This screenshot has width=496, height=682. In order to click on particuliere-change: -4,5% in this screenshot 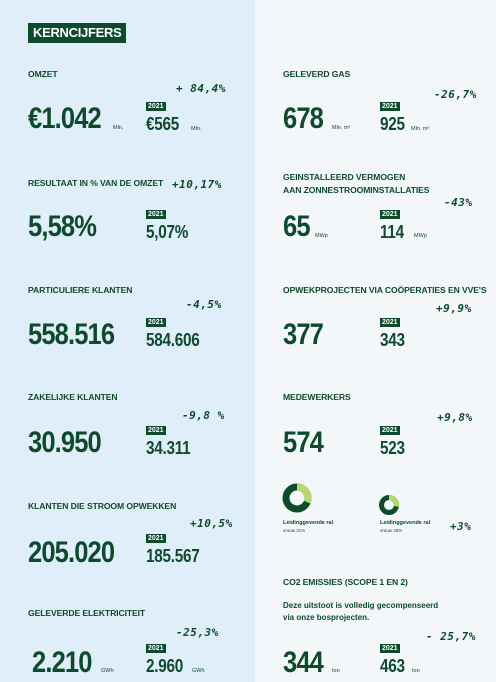, I will do `click(204, 304)`.